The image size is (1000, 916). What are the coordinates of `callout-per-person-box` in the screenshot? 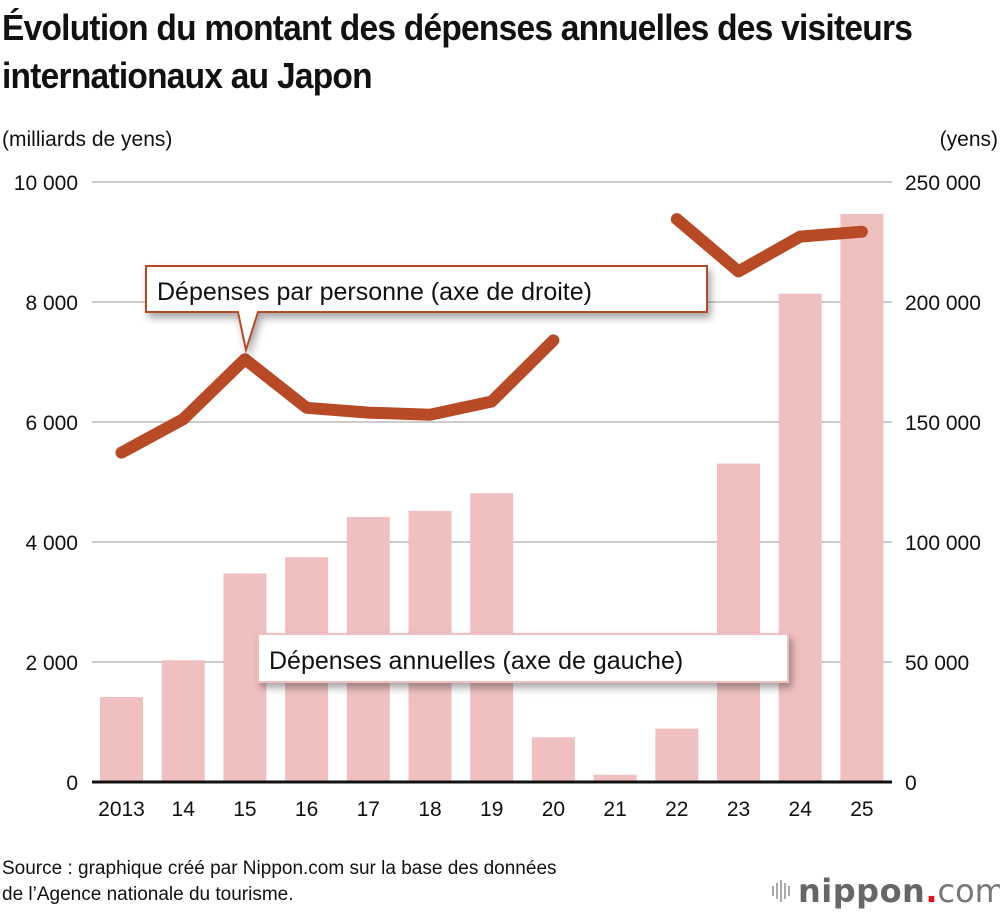 It's located at (426, 309).